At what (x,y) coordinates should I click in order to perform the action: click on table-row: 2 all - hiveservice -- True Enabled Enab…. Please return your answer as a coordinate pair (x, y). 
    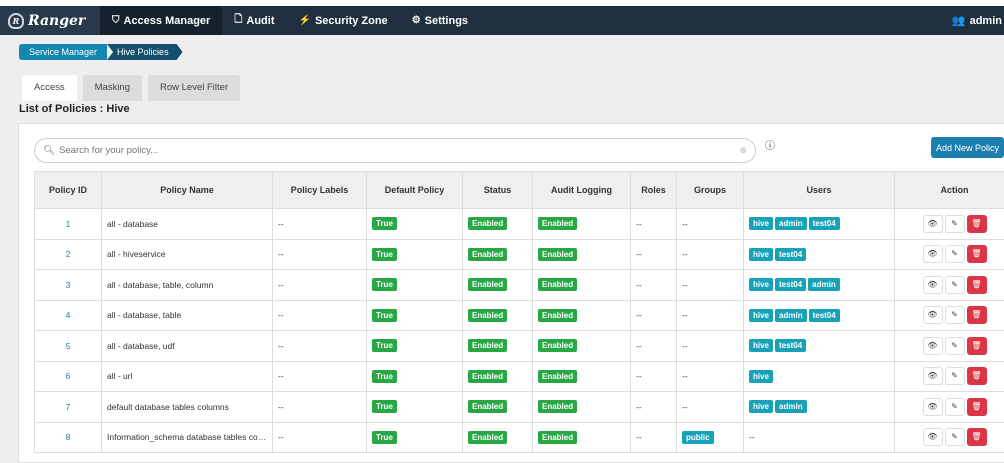
    Looking at the image, I should click on (519, 254).